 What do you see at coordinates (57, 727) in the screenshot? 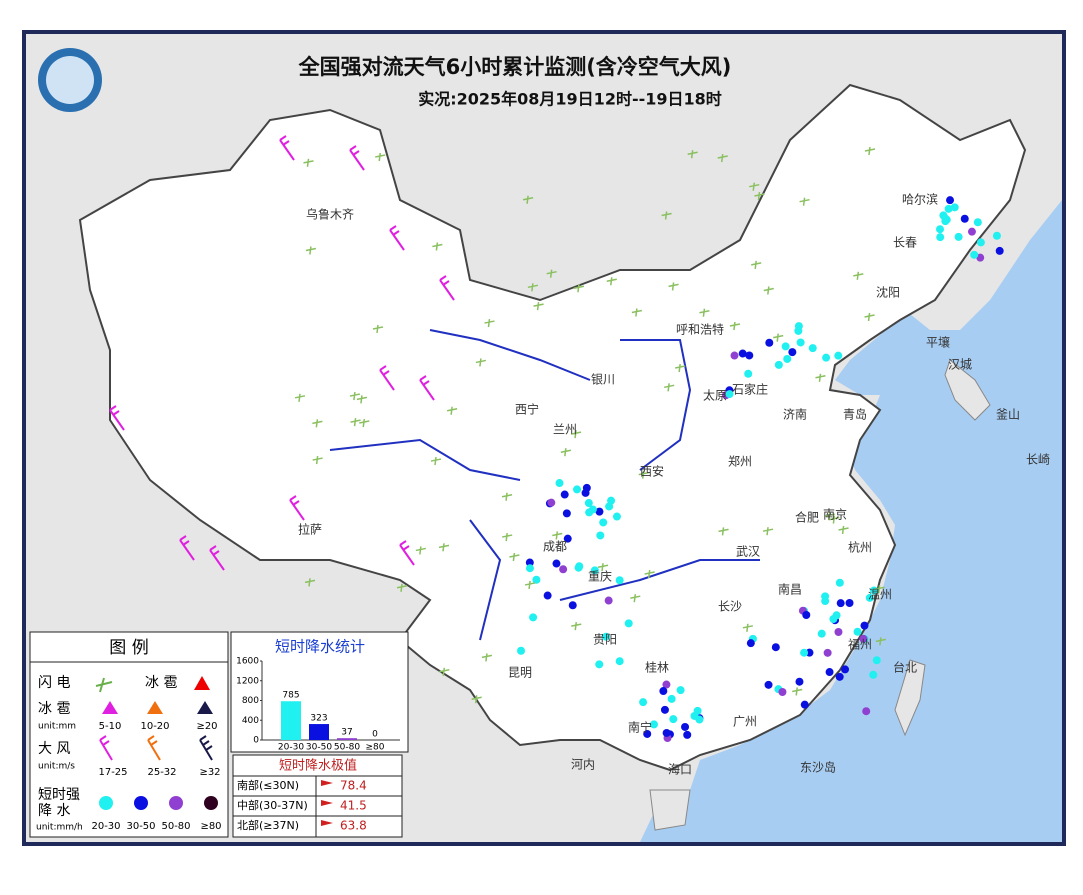
I see `legend-hail-unit: unit:mm` at bounding box center [57, 727].